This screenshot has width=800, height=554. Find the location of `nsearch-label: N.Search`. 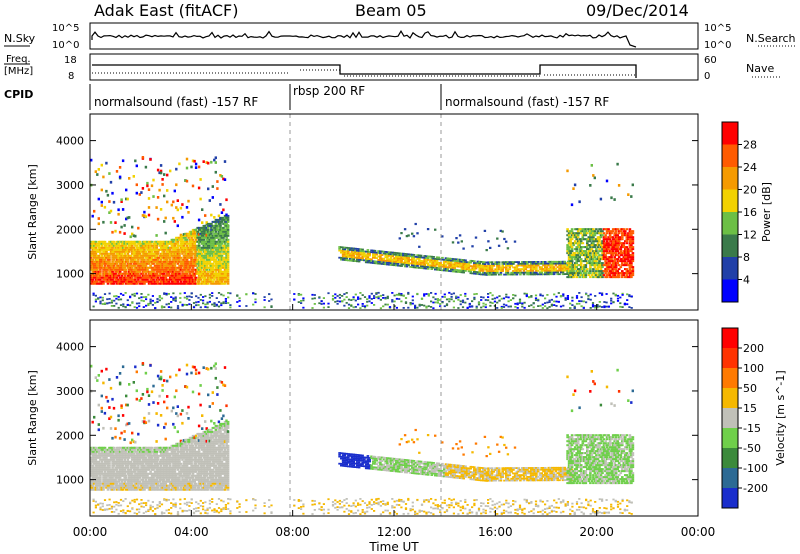

nsearch-label: N.Search is located at coordinates (771, 38).